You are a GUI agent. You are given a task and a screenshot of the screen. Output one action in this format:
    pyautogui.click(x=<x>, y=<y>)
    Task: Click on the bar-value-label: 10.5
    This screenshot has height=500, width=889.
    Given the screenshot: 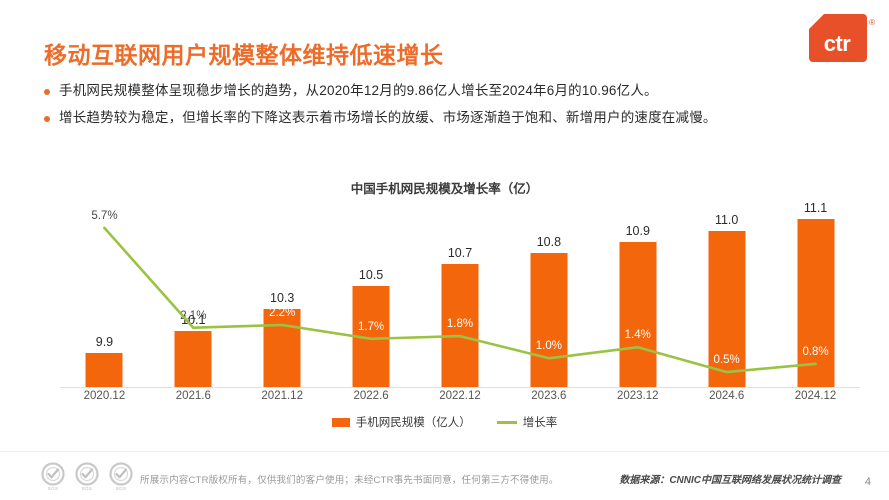 What is the action you would take?
    pyautogui.click(x=371, y=275)
    